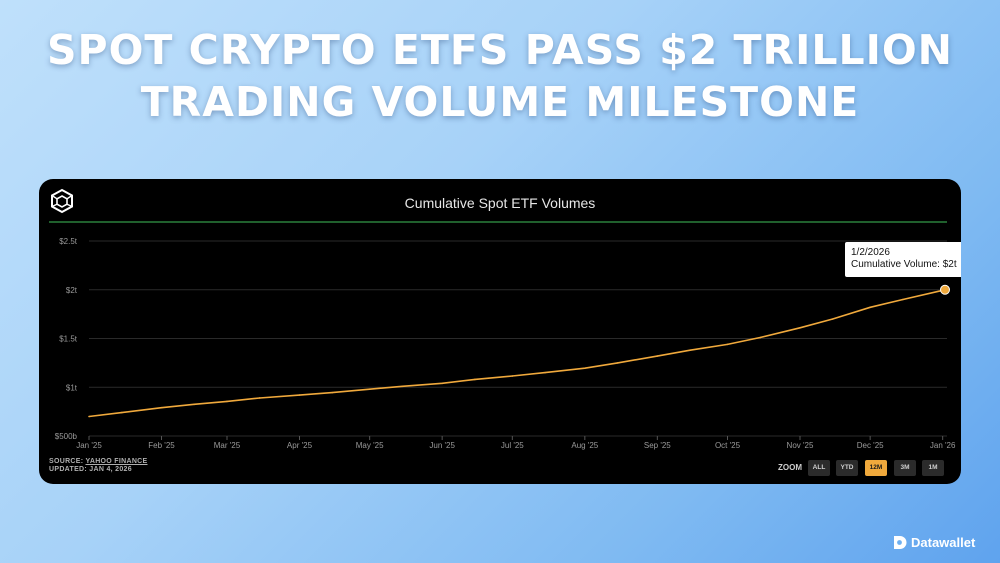  What do you see at coordinates (790, 467) in the screenshot?
I see `zoom-label: ZOOM` at bounding box center [790, 467].